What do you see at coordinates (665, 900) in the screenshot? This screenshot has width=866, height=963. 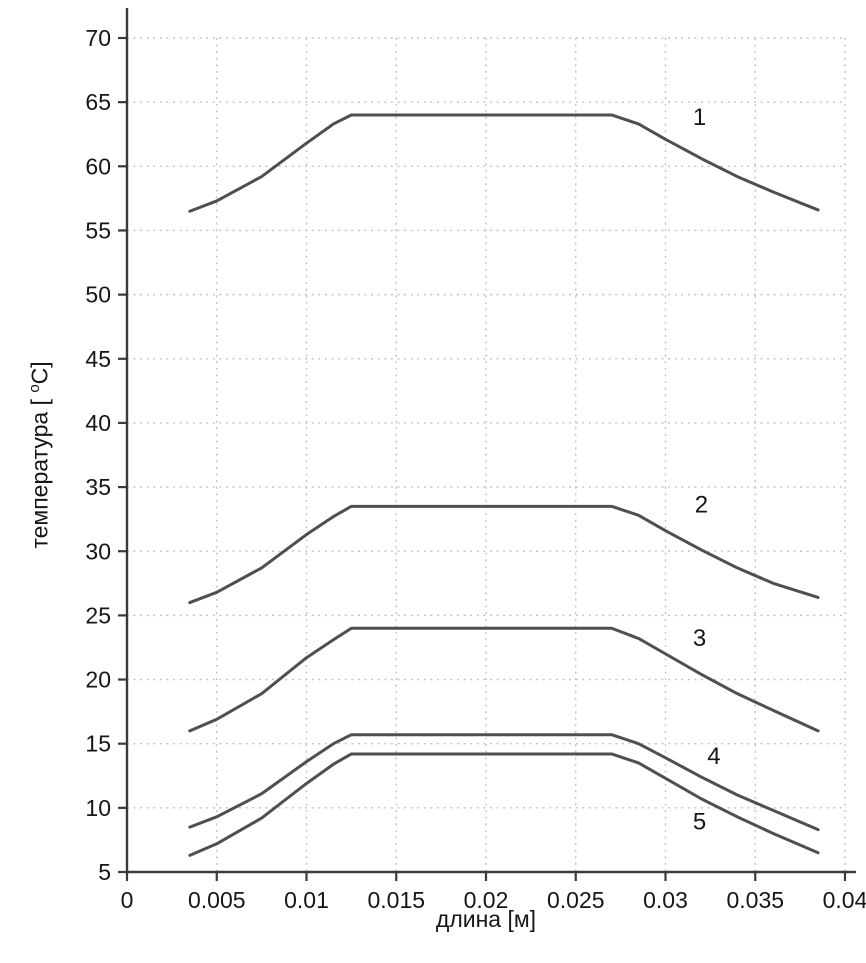 I see `x-tick-label: 0.03` at bounding box center [665, 900].